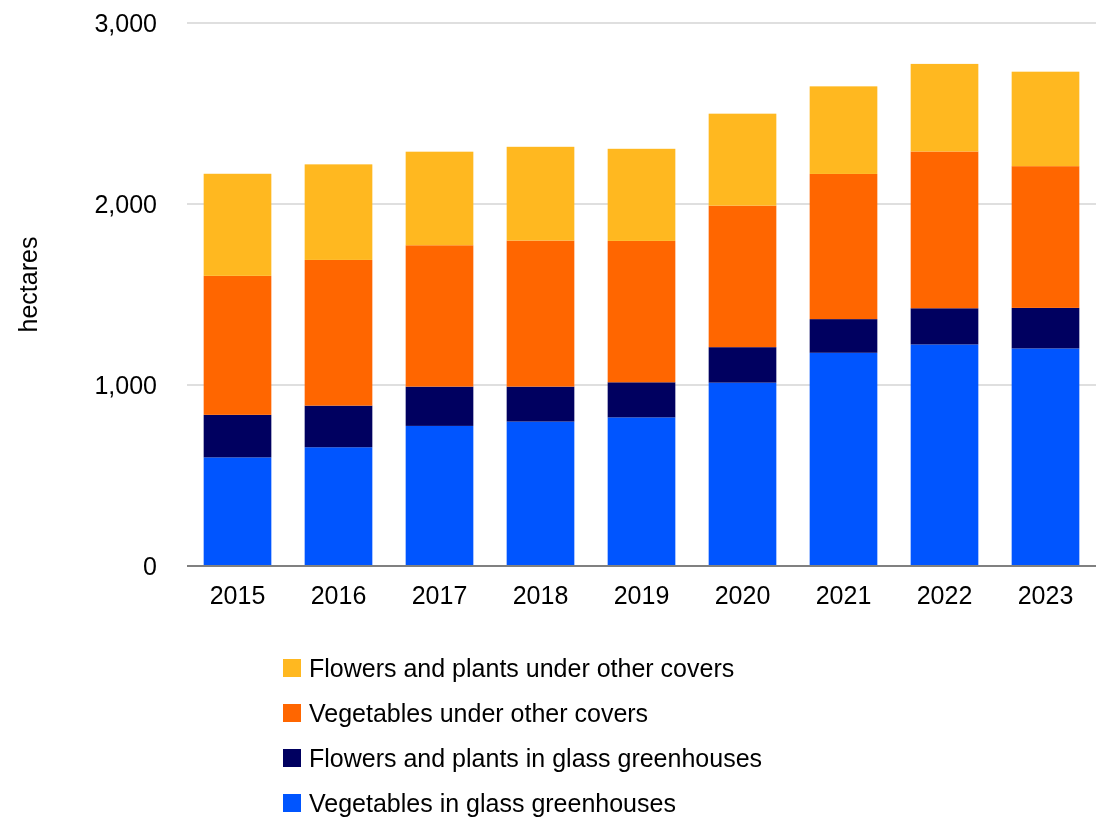 The height and width of the screenshot is (819, 1096). What do you see at coordinates (125, 203) in the screenshot?
I see `y-tick-label: 2,000` at bounding box center [125, 203].